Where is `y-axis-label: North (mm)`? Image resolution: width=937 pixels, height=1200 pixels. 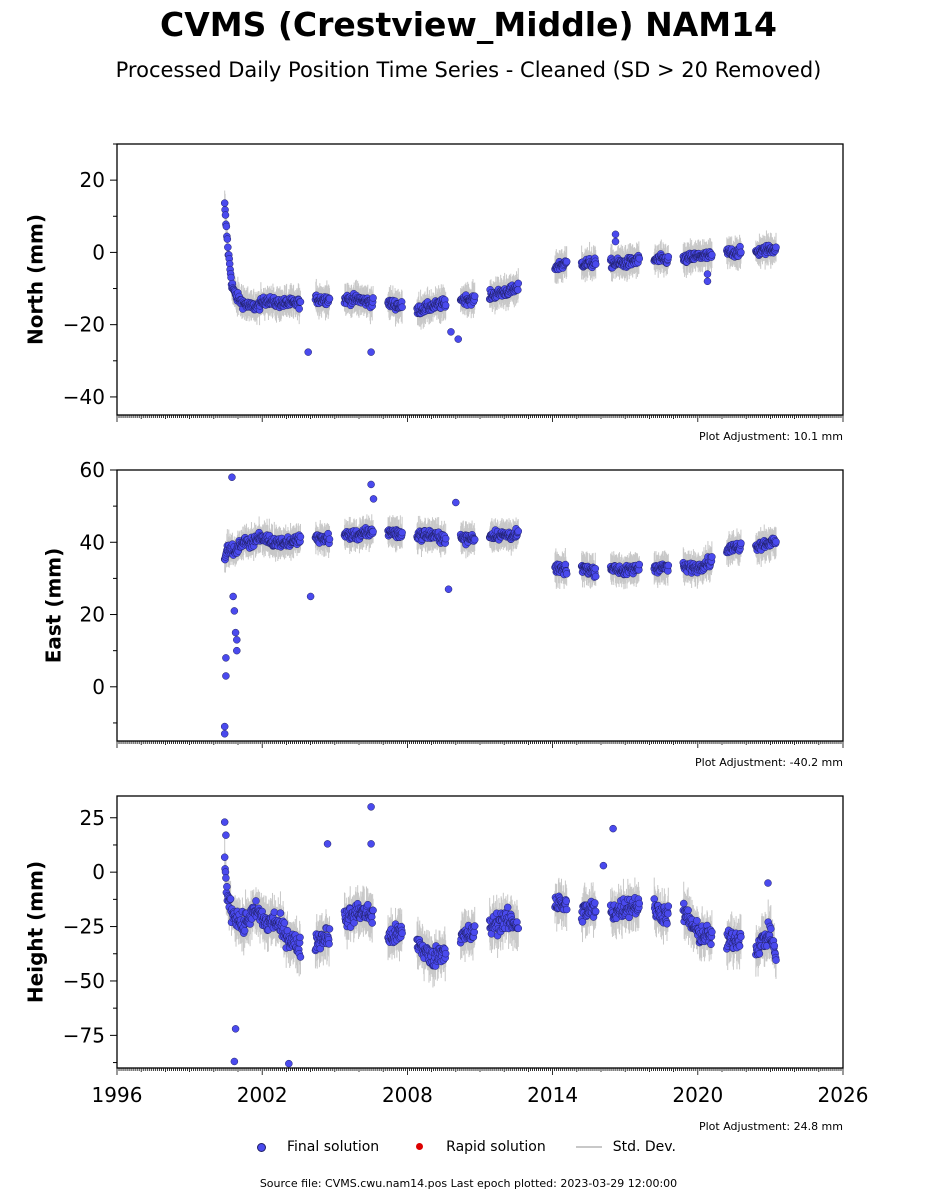
y-axis-label: North (mm) is located at coordinates (36, 279).